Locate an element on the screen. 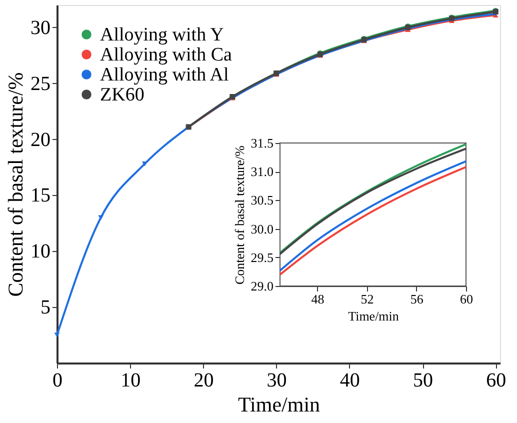  y-tick-label: 10 is located at coordinates (40, 251).